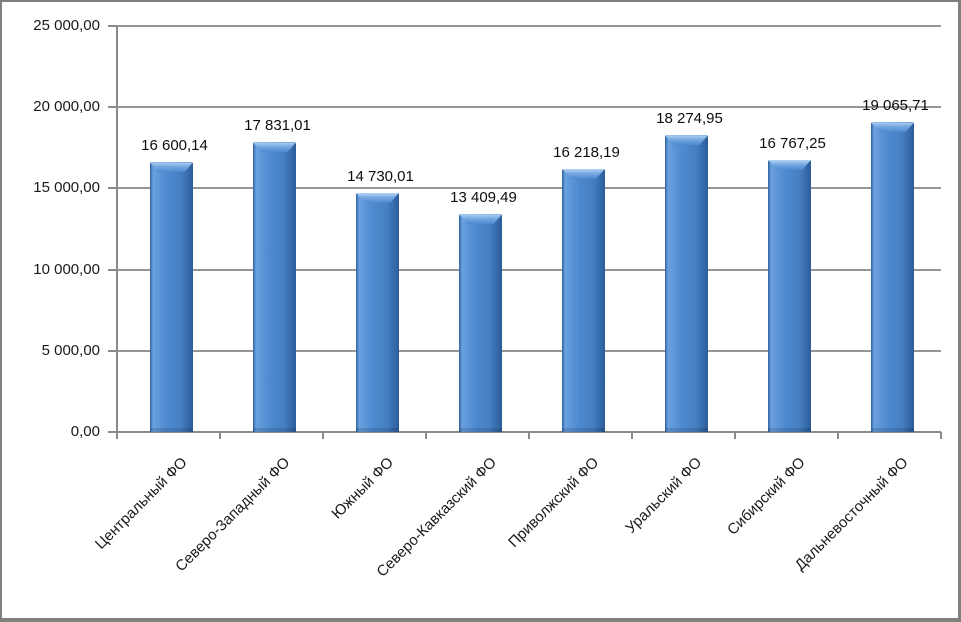  I want to click on x-axis-category-label: Сибирский ФО, so click(766, 496).